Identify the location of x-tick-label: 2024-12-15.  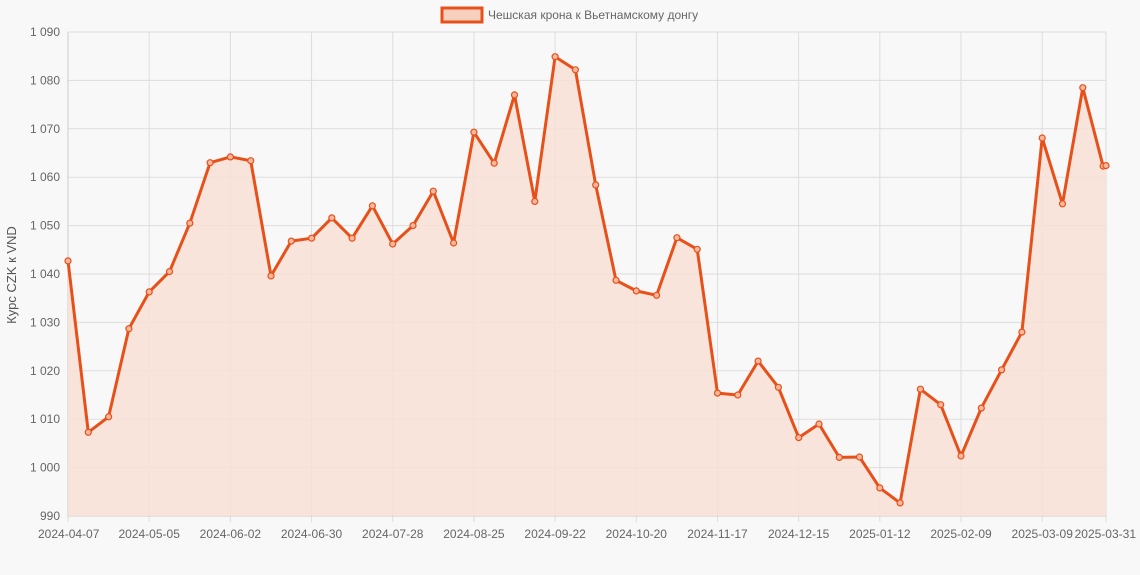
(799, 534).